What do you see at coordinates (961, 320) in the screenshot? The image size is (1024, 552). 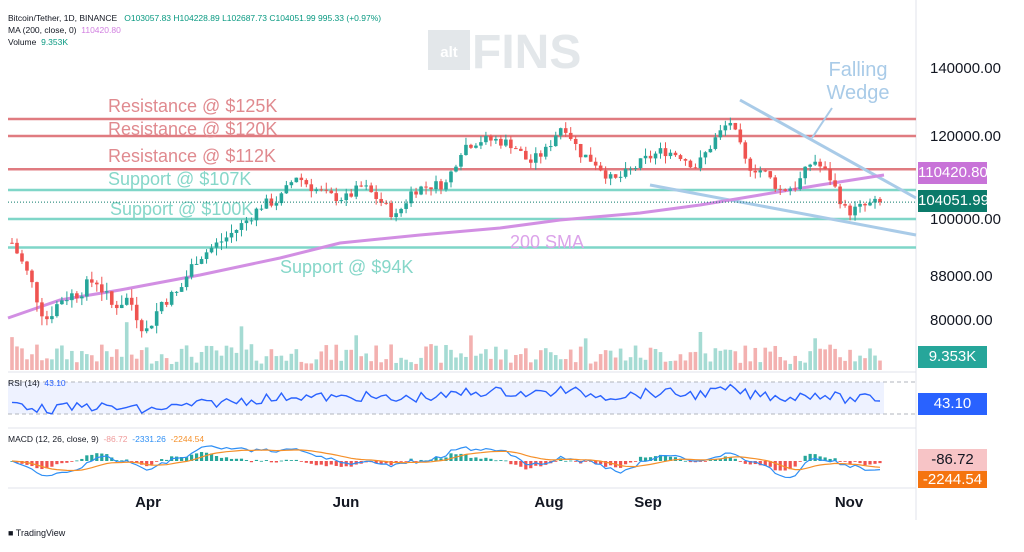 I see `price-tick-80000: 80000.00` at bounding box center [961, 320].